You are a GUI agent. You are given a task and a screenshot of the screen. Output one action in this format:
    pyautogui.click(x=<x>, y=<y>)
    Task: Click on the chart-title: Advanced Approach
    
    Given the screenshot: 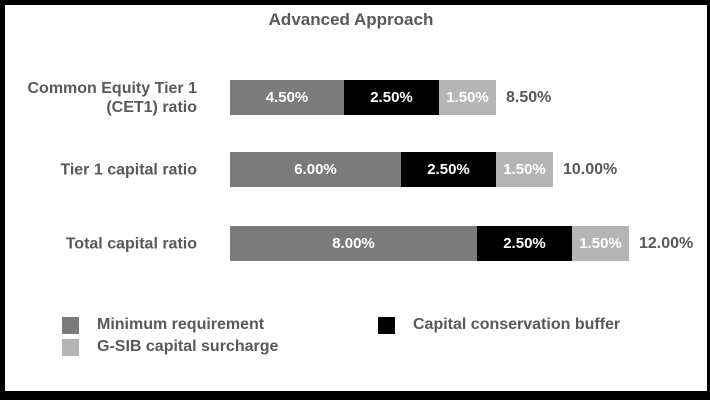 What is the action you would take?
    pyautogui.click(x=351, y=19)
    